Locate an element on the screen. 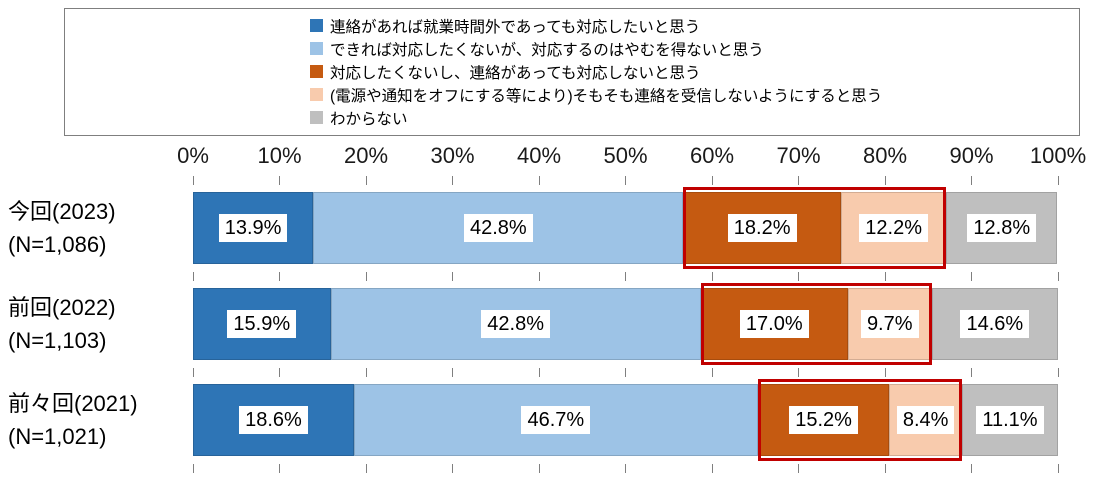  data-label: 12.8% is located at coordinates (1002, 228).